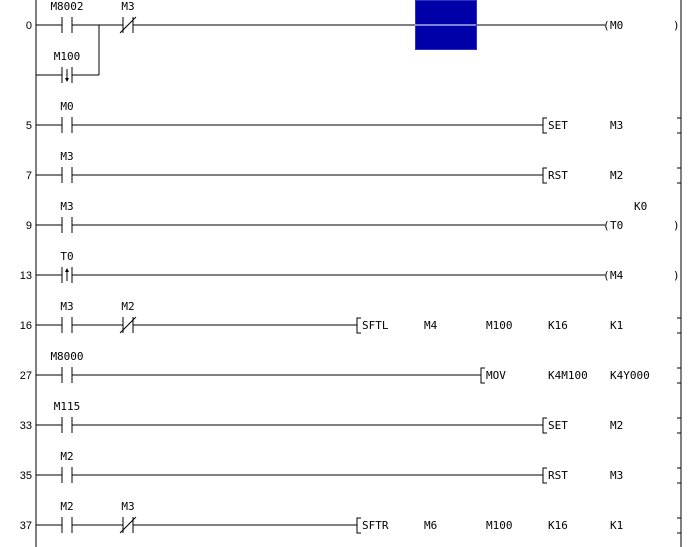  What do you see at coordinates (350, 266) in the screenshot?
I see `rung-13: 13 T0 (M4)` at bounding box center [350, 266].